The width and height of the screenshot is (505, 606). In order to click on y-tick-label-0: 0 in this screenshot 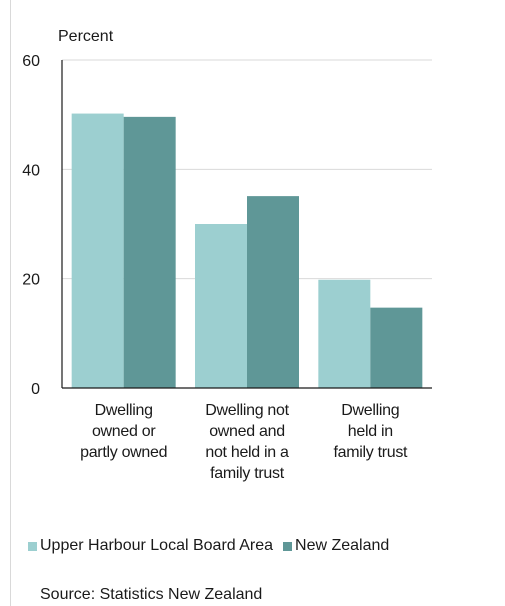, I will do `click(35, 389)`.